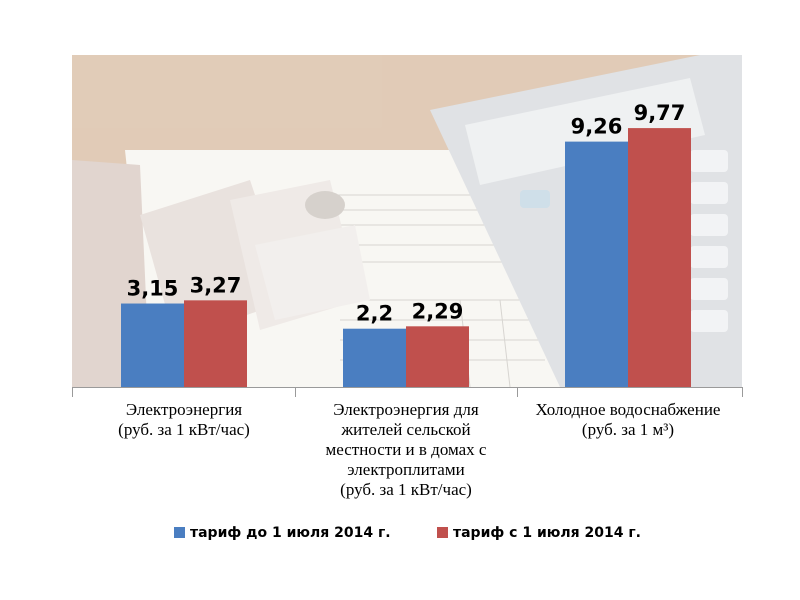 This screenshot has width=800, height=600. I want to click on legend-label-2: тариф с 1 июля 2014 г., so click(547, 533).